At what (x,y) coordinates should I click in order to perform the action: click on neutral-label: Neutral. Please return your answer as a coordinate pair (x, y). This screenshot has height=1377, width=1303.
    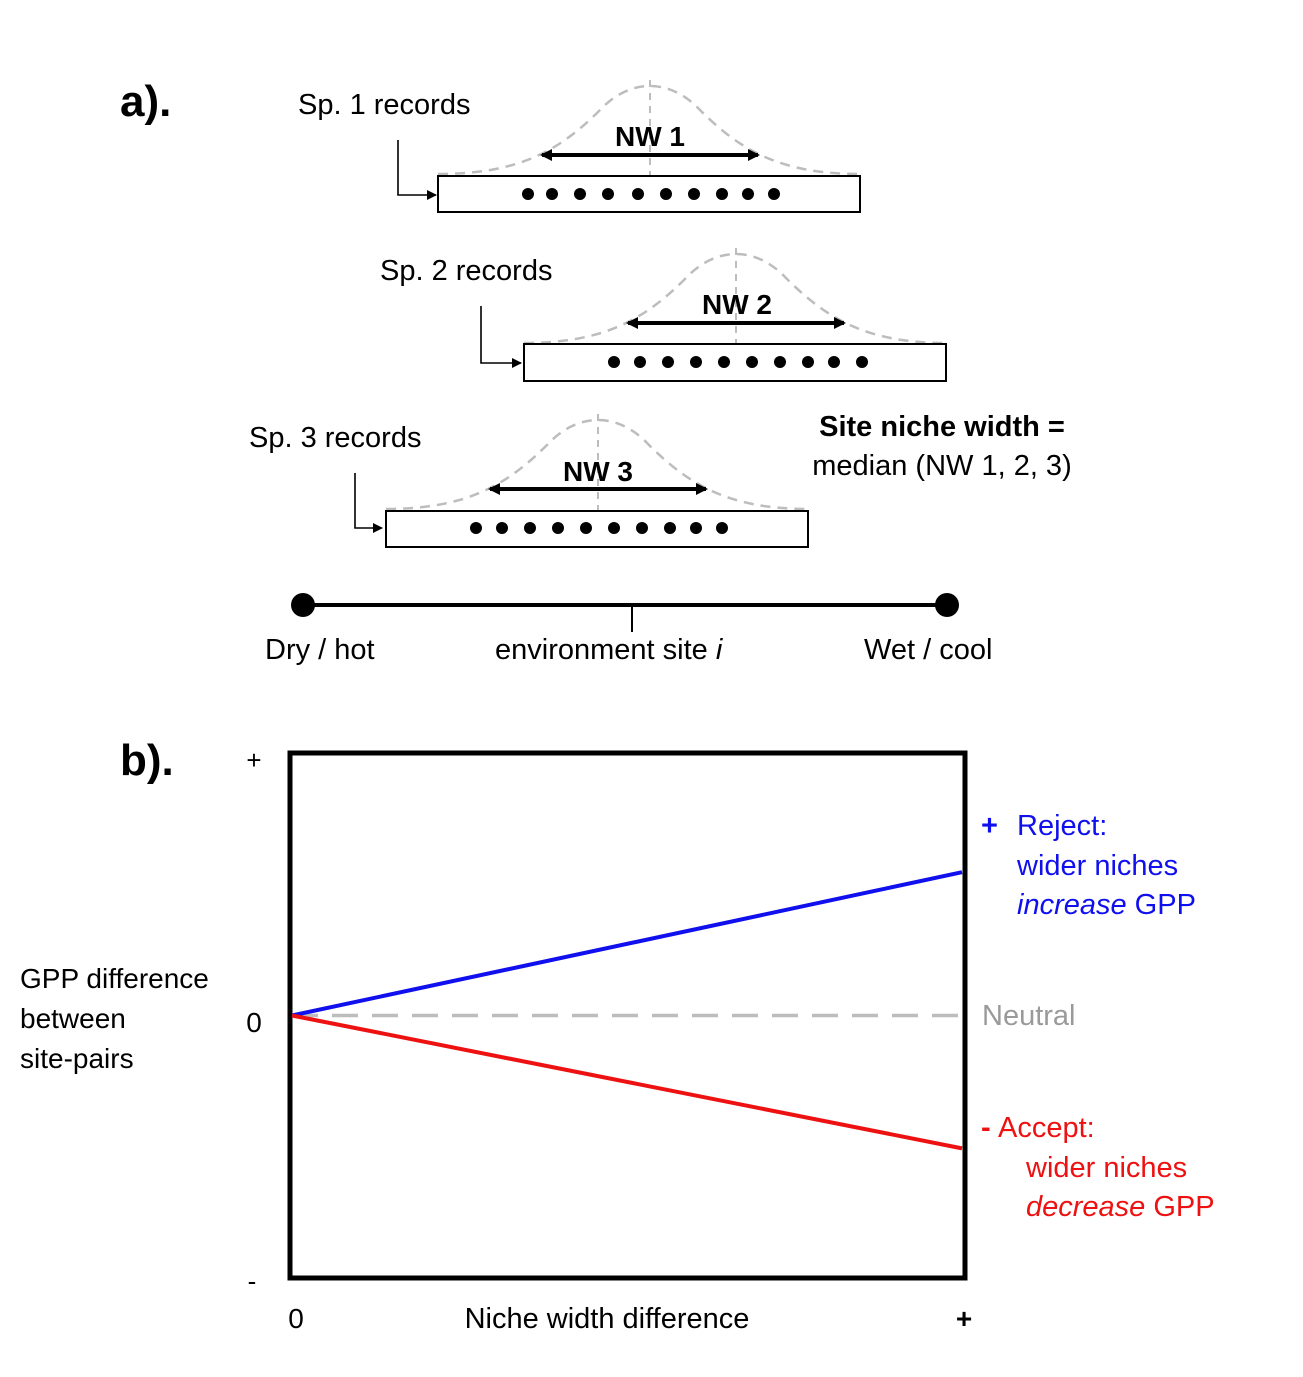
    Looking at the image, I should click on (1029, 1016).